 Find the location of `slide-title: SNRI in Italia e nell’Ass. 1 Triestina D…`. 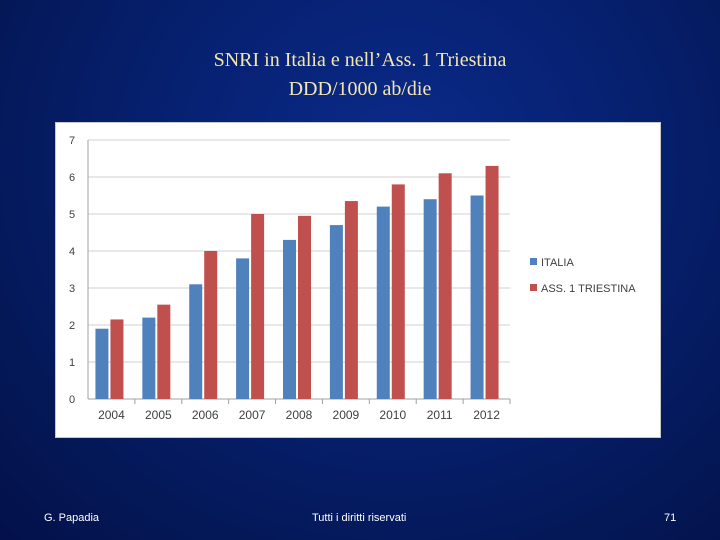

slide-title: SNRI in Italia e nell’Ass. 1 Triestina D… is located at coordinates (360, 75).